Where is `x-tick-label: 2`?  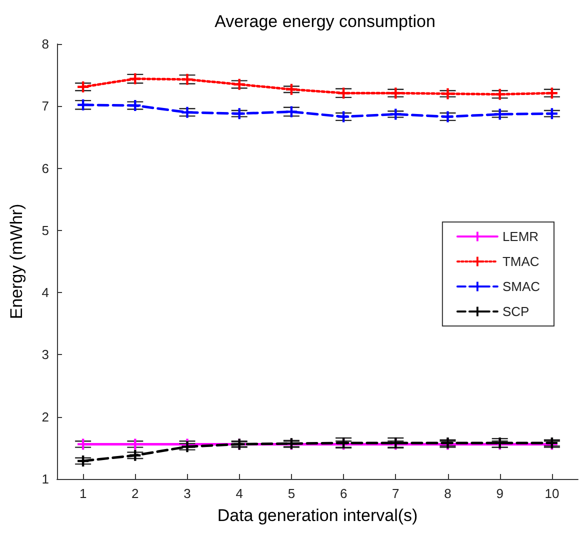
x-tick-label: 2 is located at coordinates (135, 493).